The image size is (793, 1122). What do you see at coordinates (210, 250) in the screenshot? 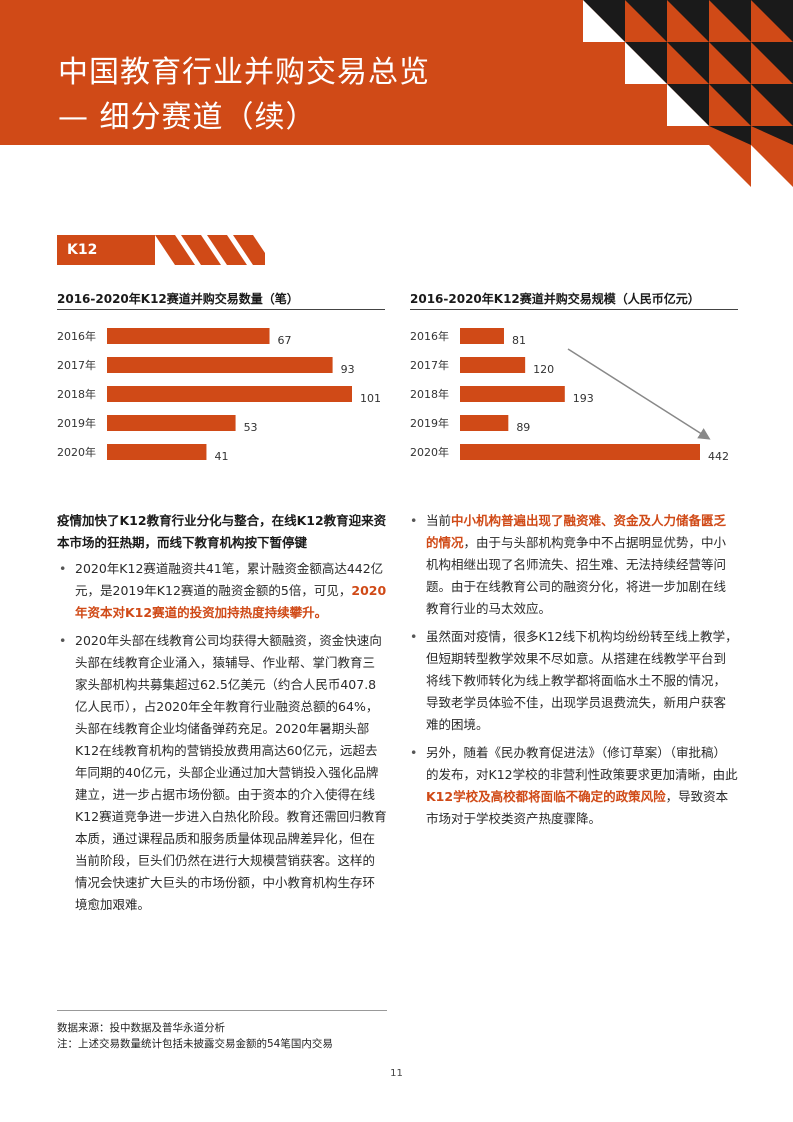
I see `section-stripe-pattern` at bounding box center [210, 250].